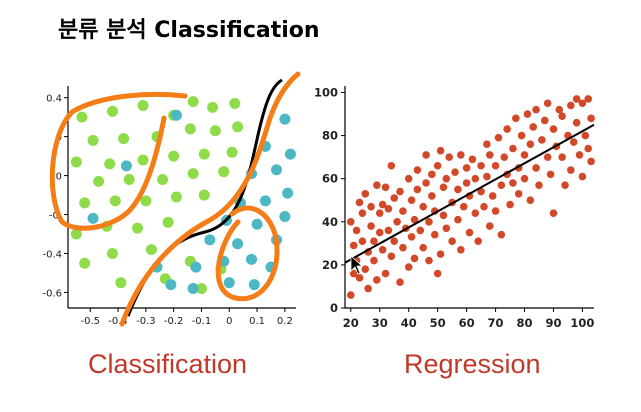 The height and width of the screenshot is (412, 641). Describe the element at coordinates (55, 216) in the screenshot. I see `y-tick-label: -0.` at that location.